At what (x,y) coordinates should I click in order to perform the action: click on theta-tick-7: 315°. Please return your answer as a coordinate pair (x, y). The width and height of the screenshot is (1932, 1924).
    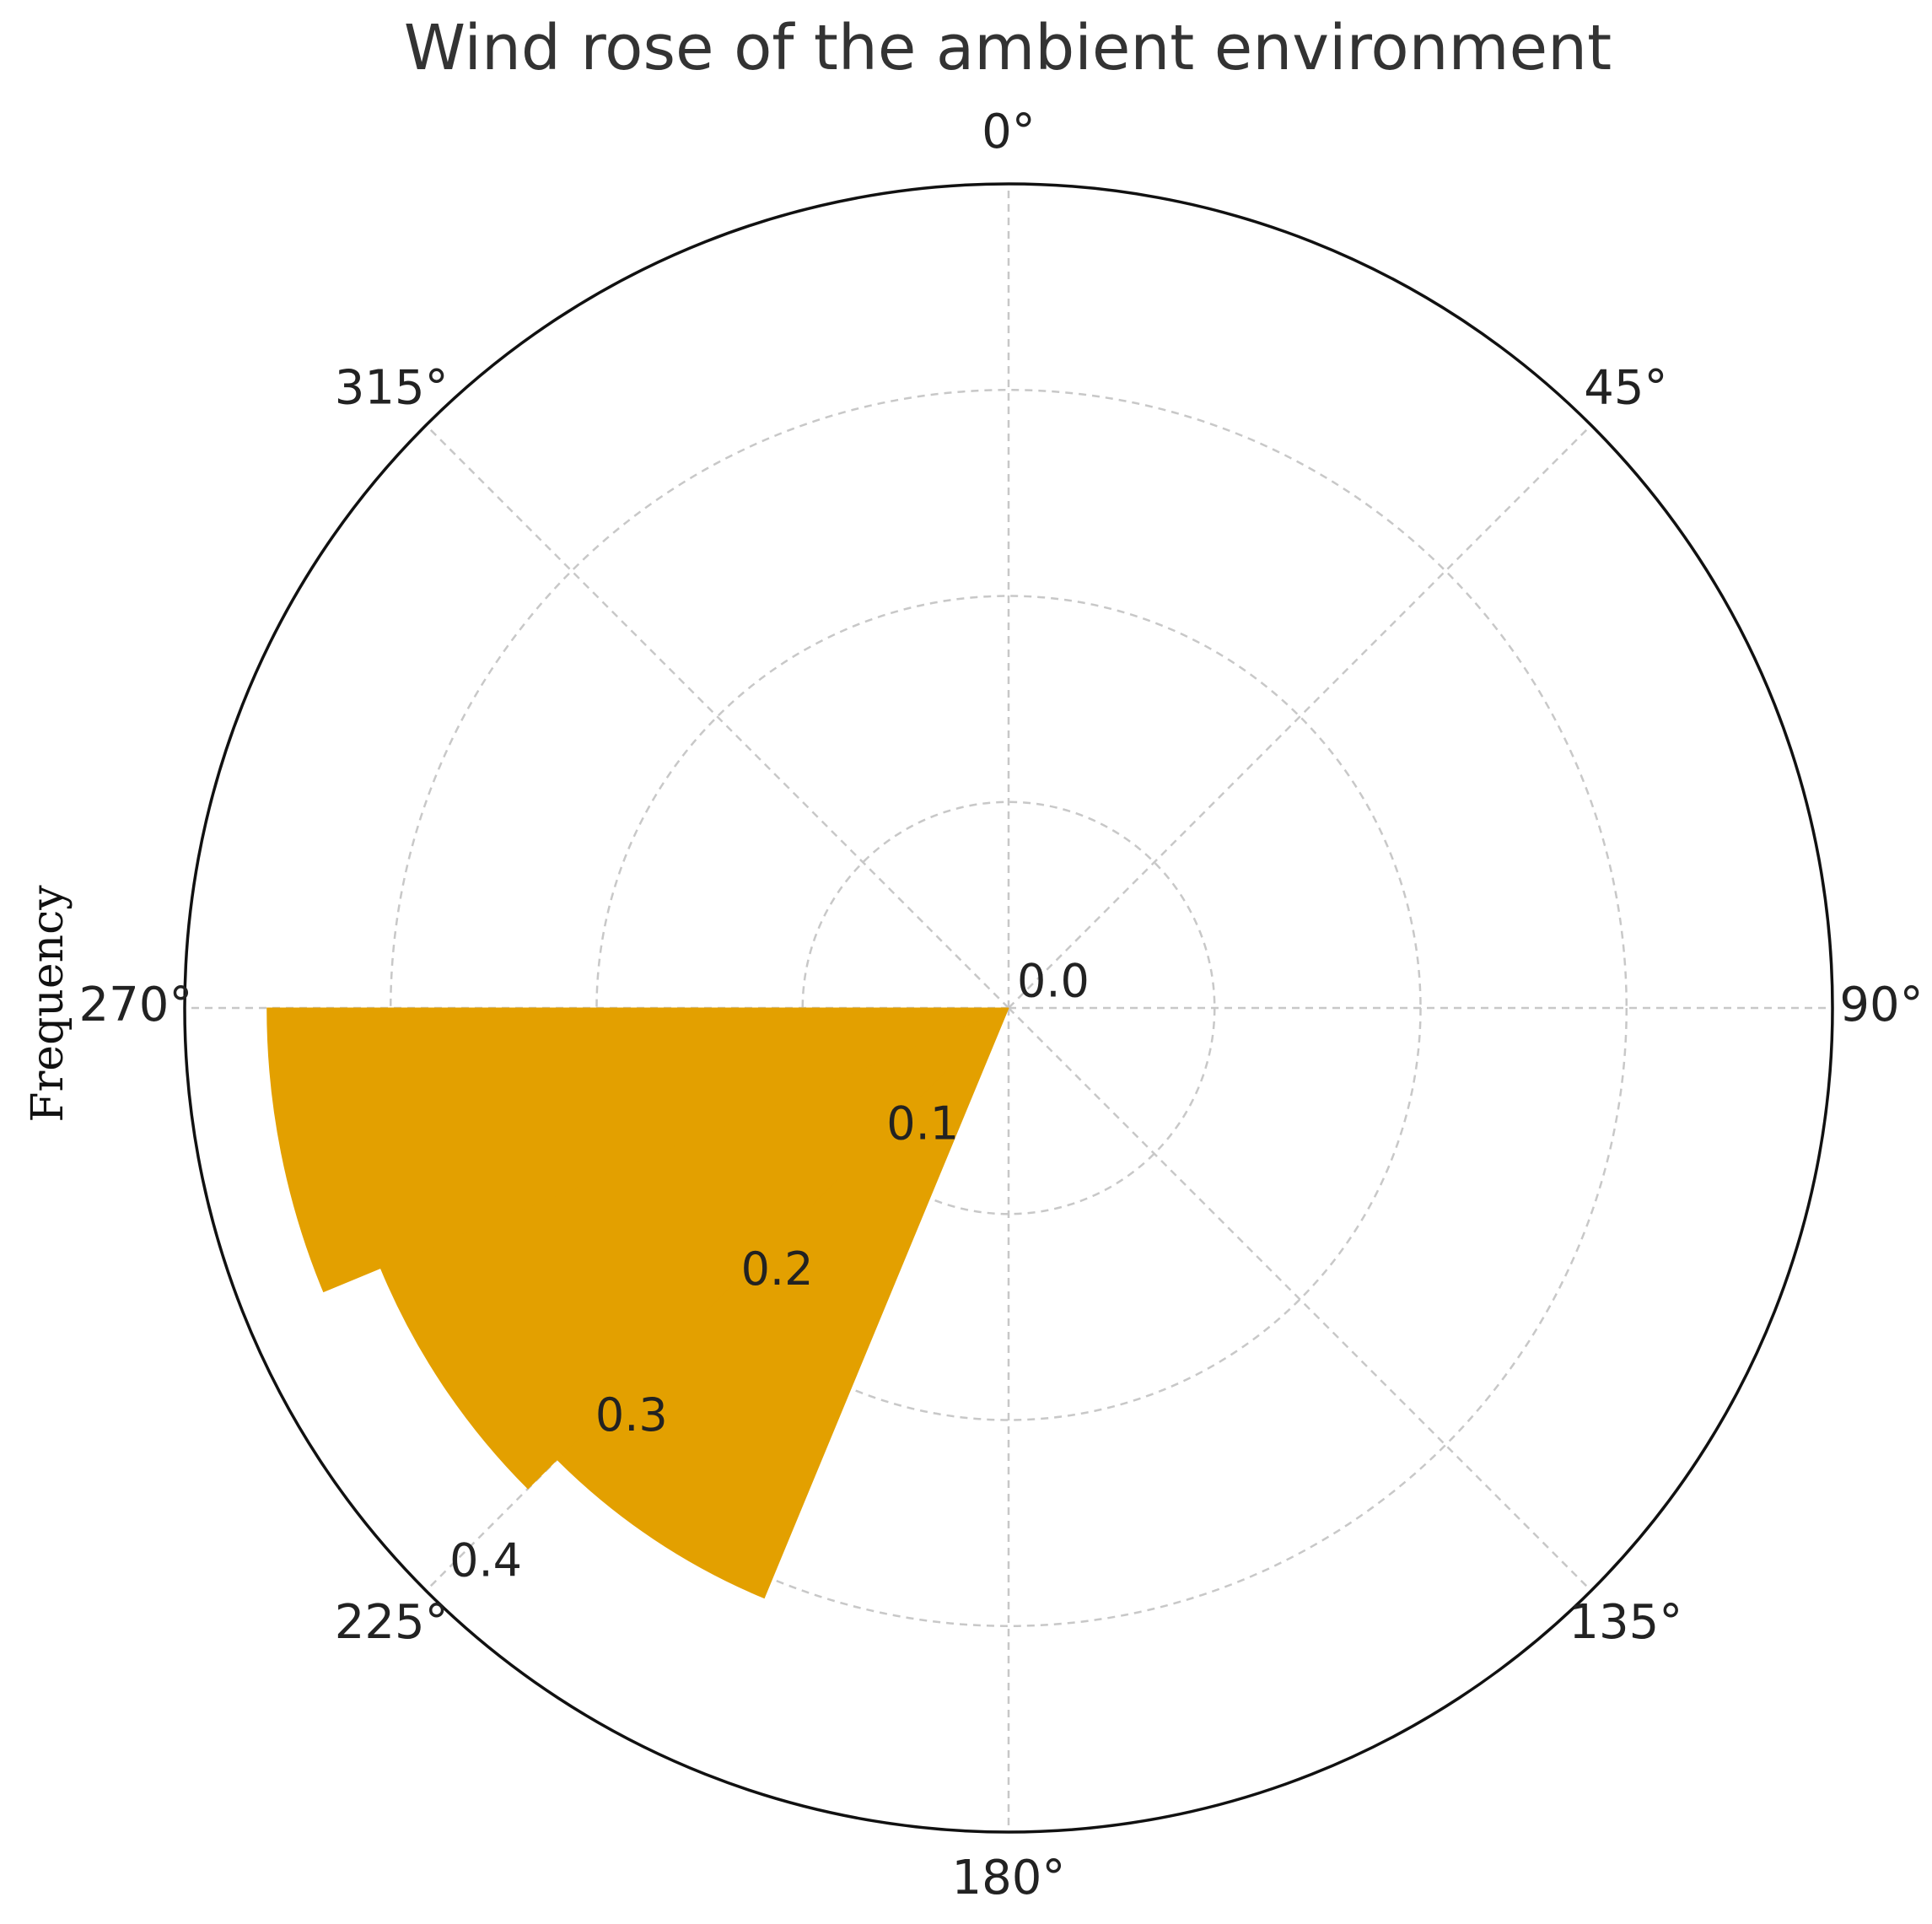
    Looking at the image, I should click on (392, 387).